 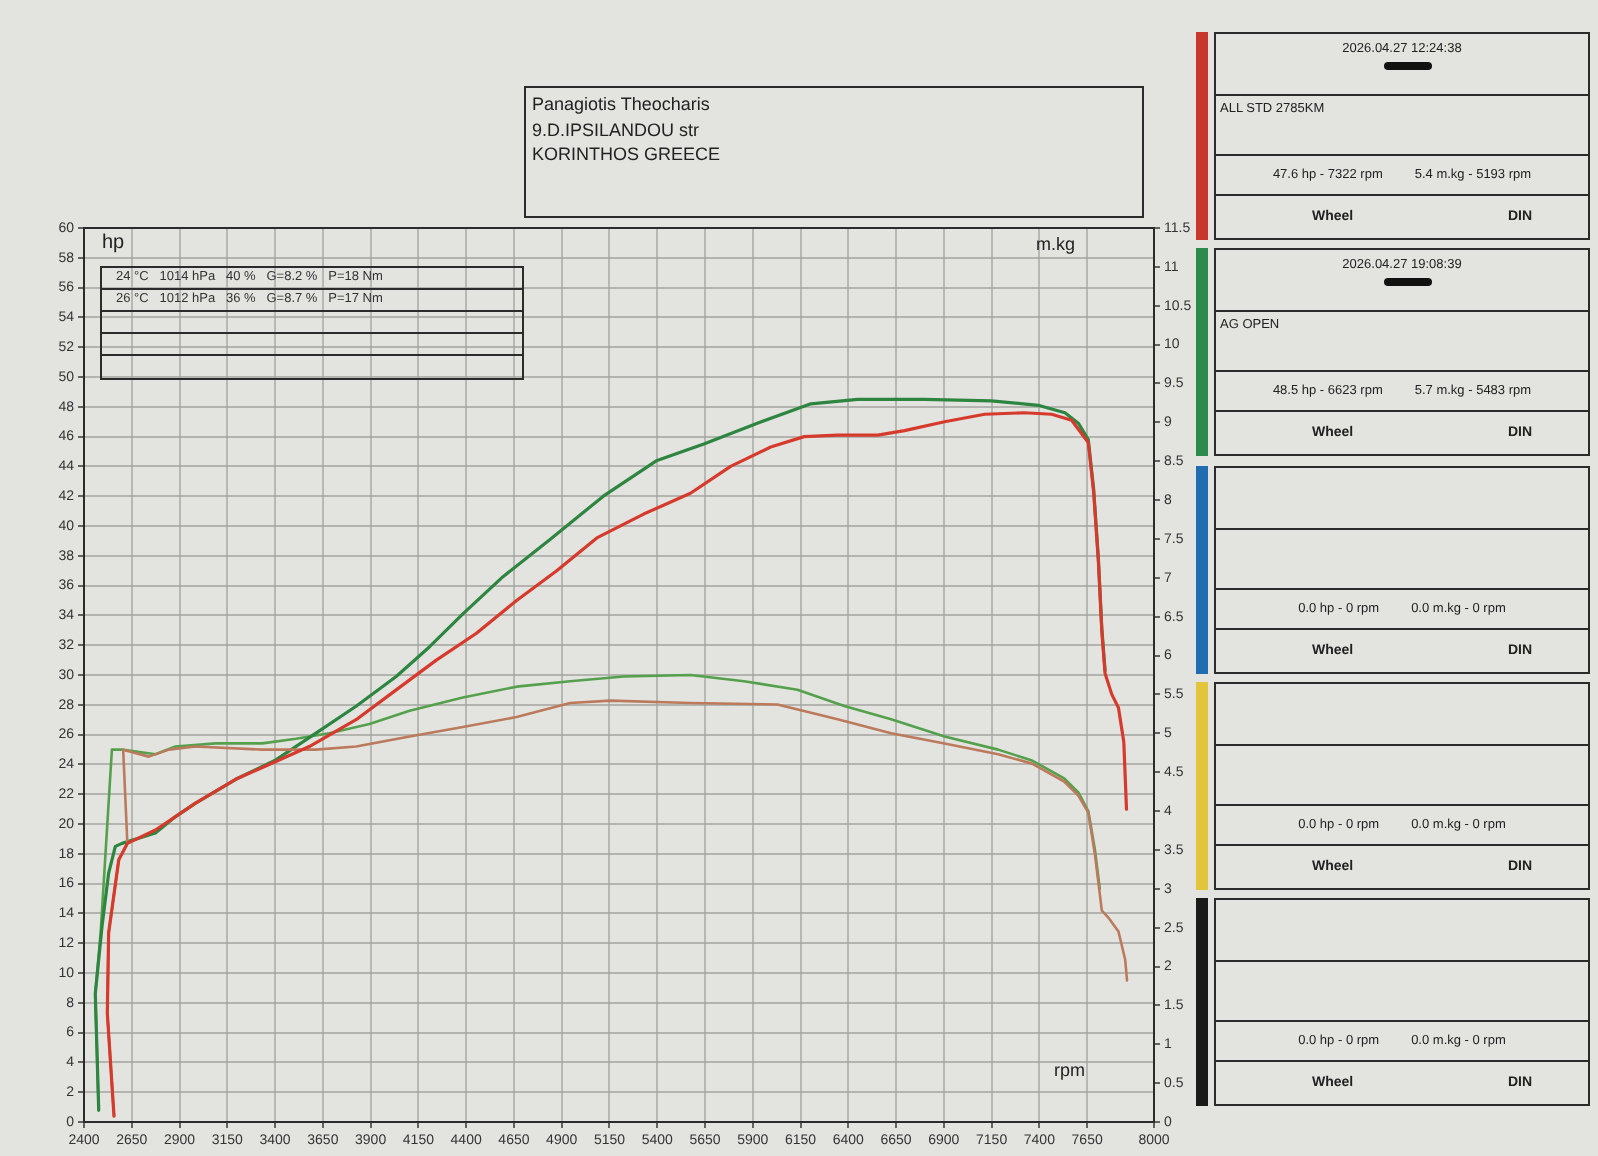 I want to click on text: Panagiotis Theocharis, so click(x=621, y=104).